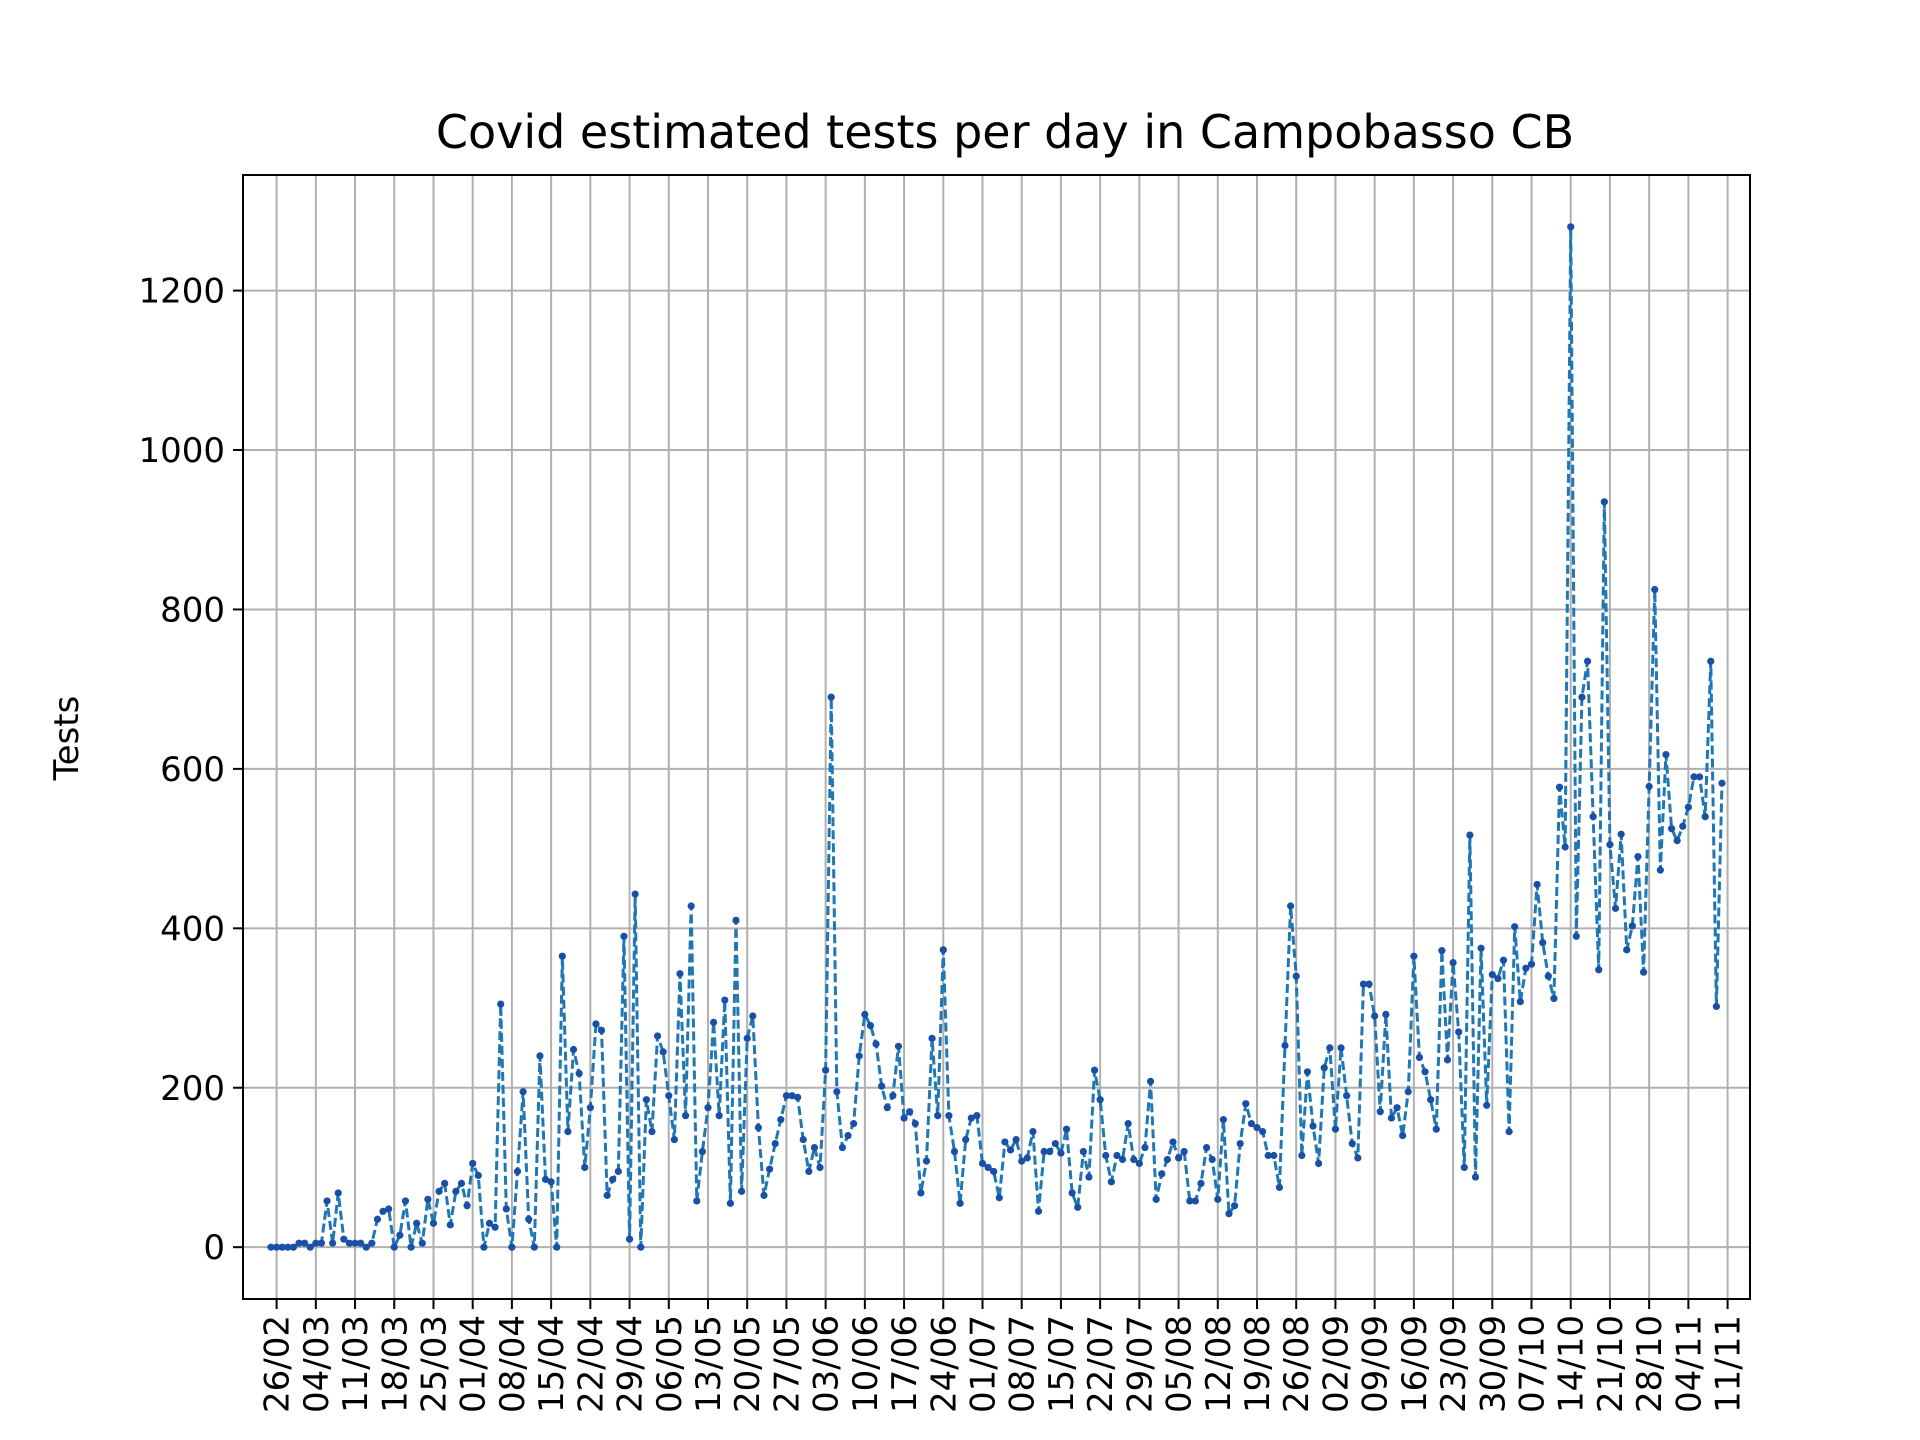 The width and height of the screenshot is (1920, 1440). What do you see at coordinates (1376, 1364) in the screenshot?
I see `x-tick-label: 09/09` at bounding box center [1376, 1364].